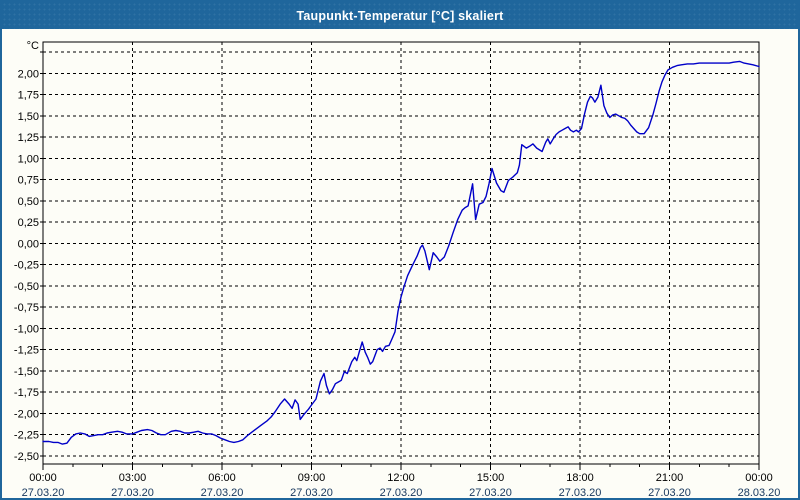  Describe the element at coordinates (28, 117) in the screenshot. I see `y-tick-label: 1,50` at that location.